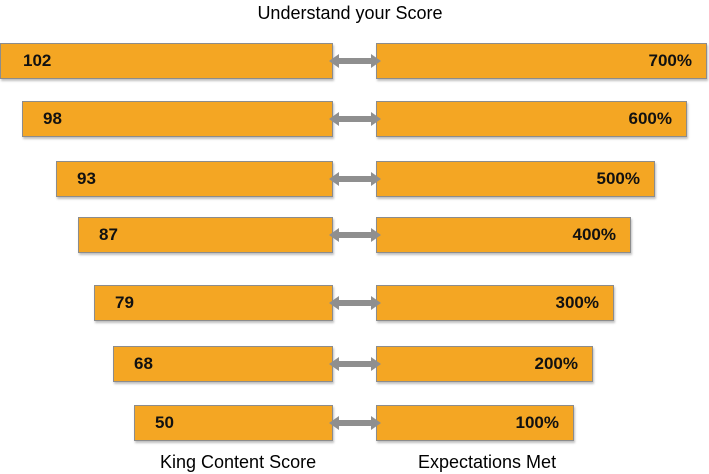 This screenshot has height=474, width=709. Describe the element at coordinates (86, 178) in the screenshot. I see `score-value: 93` at that location.